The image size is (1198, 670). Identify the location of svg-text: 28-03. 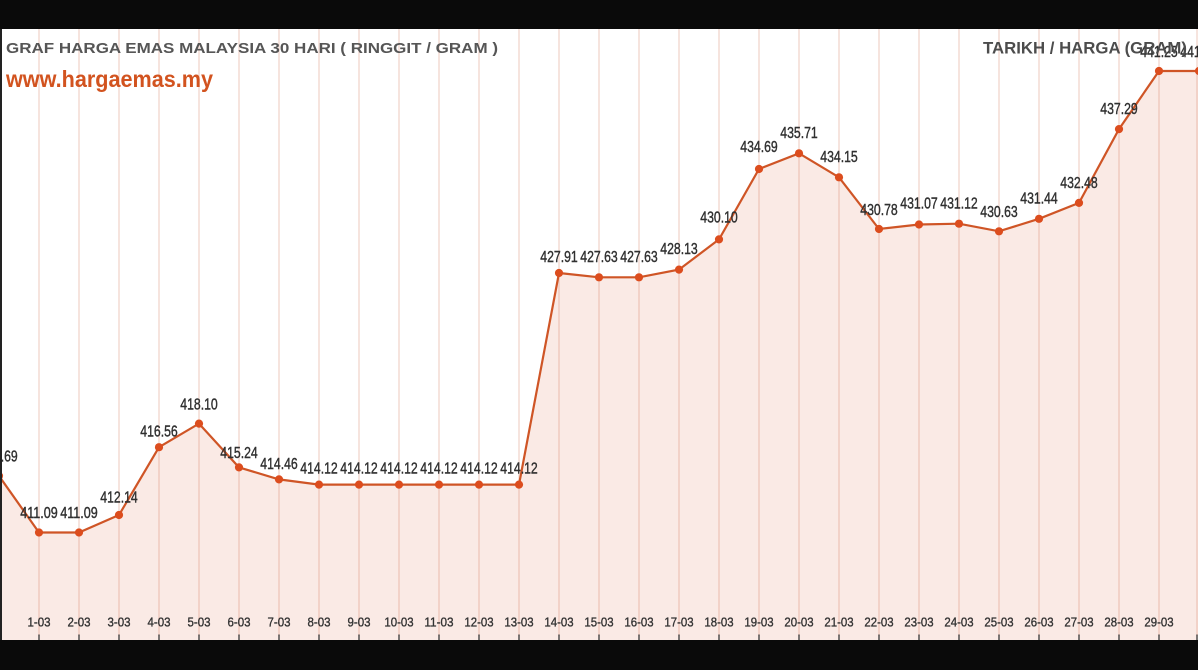
(1118, 622).